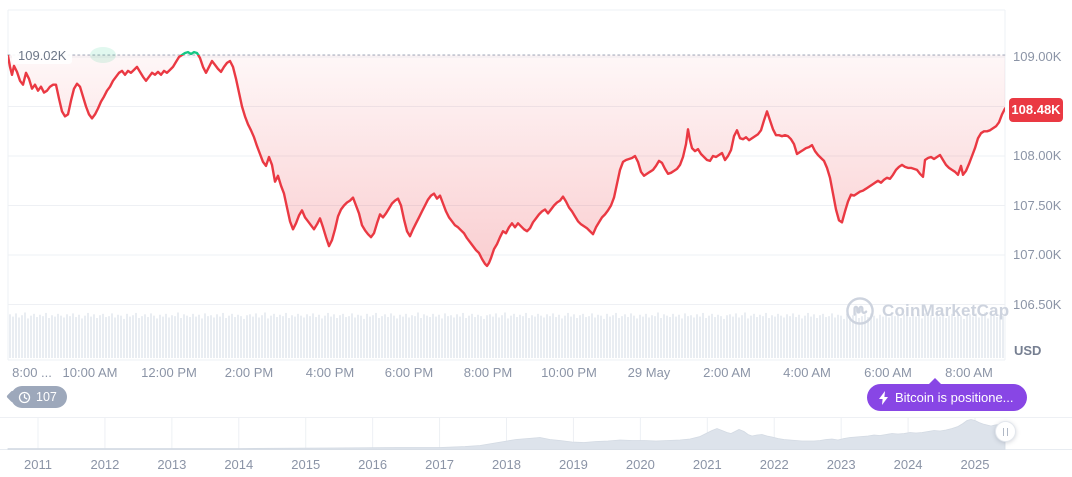  What do you see at coordinates (1037, 205) in the screenshot?
I see `y-axis-tick-label: 107.50K` at bounding box center [1037, 205].